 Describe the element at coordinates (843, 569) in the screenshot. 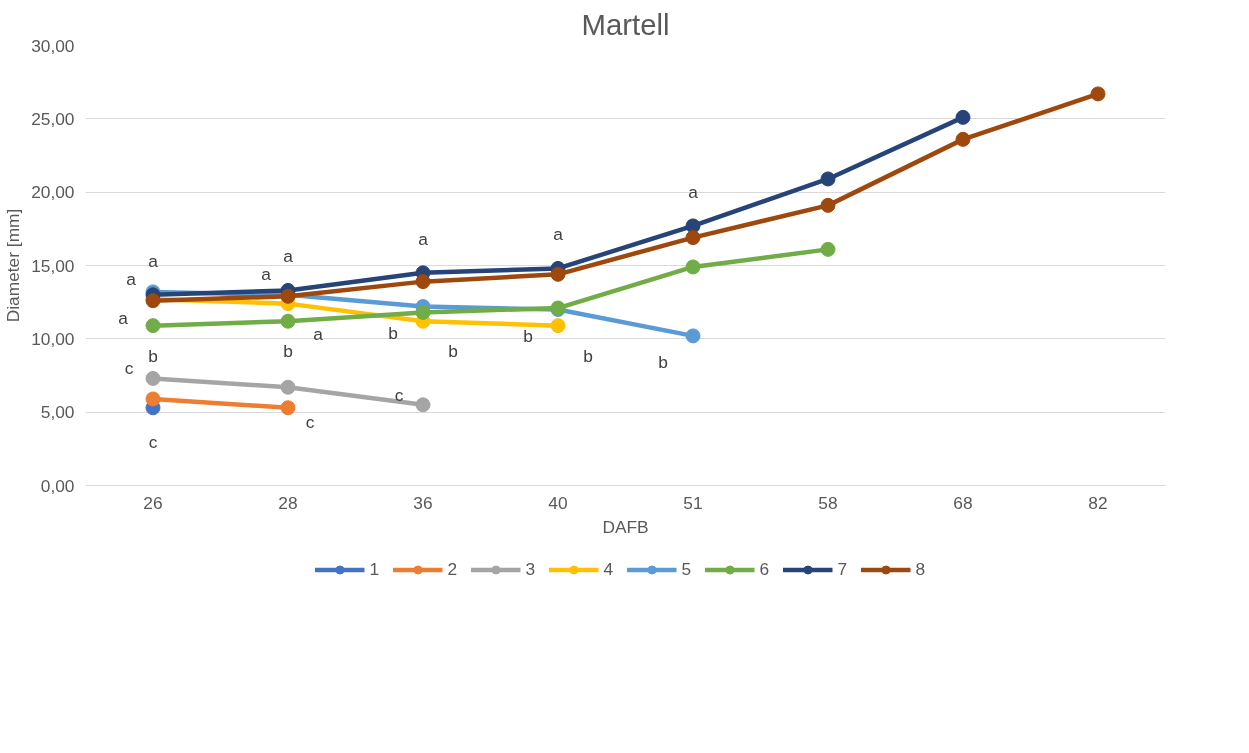

I see `legend-label: 7` at that location.